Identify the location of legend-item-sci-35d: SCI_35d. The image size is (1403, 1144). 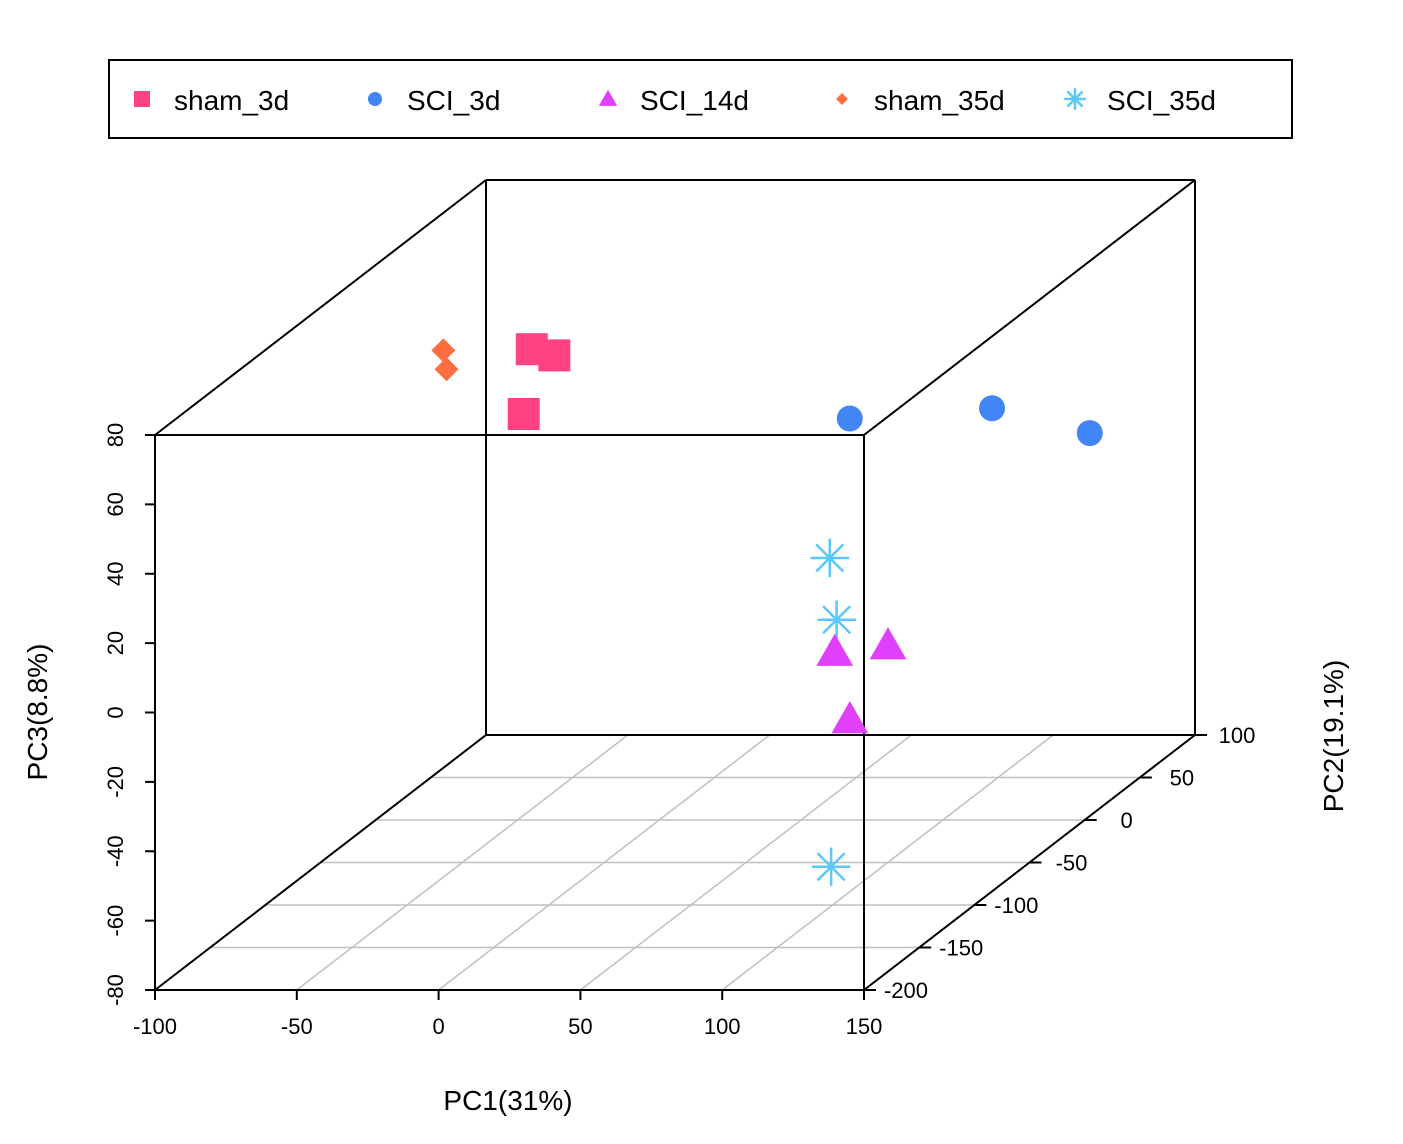
(1140, 100).